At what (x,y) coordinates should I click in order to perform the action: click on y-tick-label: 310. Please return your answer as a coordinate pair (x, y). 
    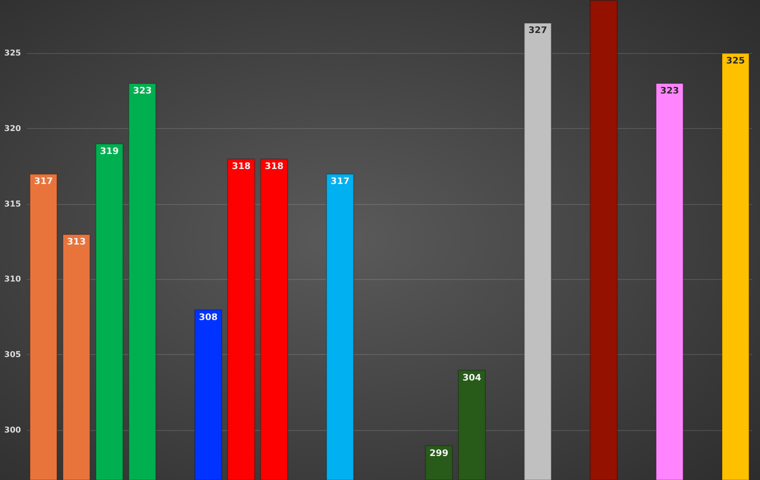
    Looking at the image, I should click on (13, 279).